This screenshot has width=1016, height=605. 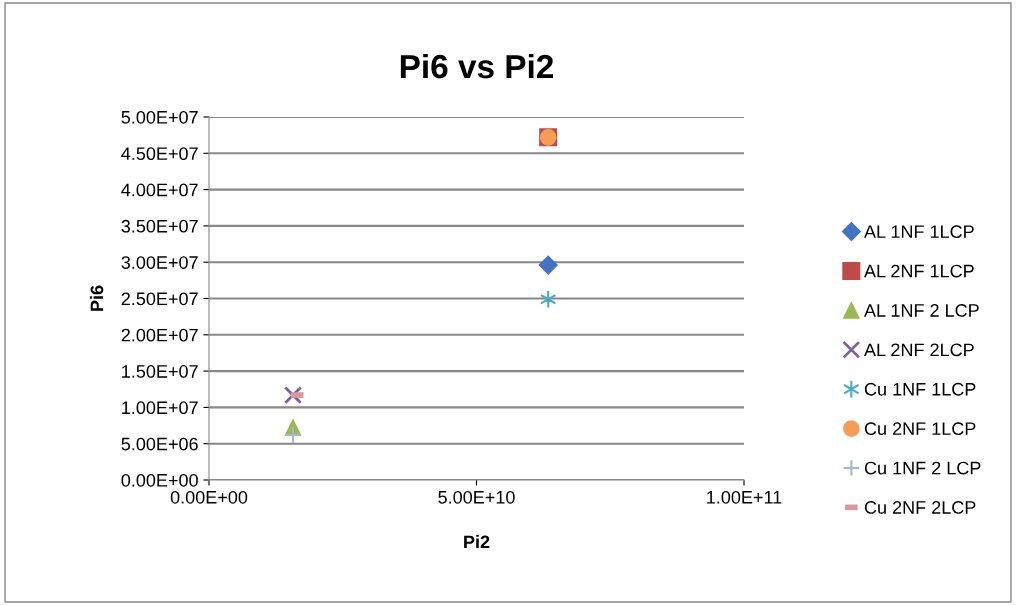 I want to click on y-tick-label: 5.00E+06, so click(x=159, y=444).